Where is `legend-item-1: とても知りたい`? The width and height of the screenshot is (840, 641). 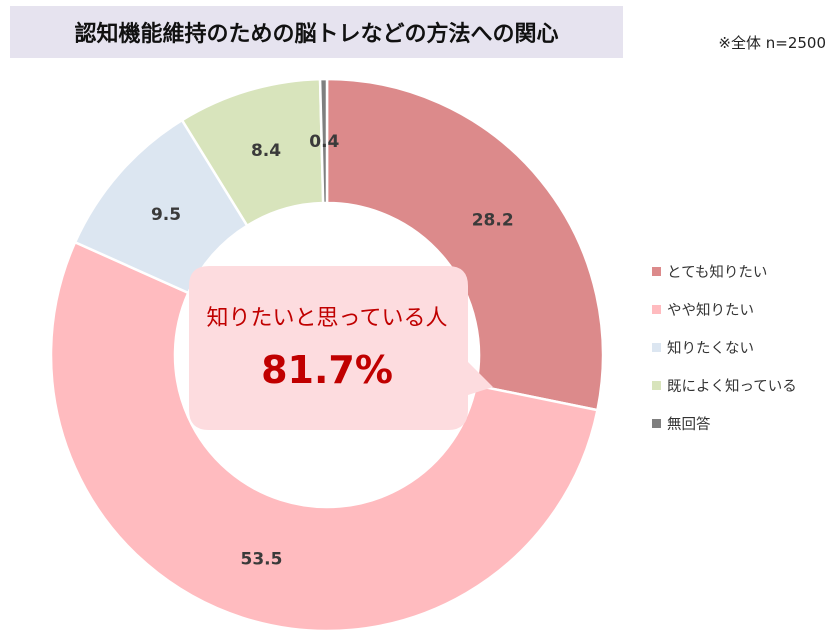 legend-item-1: とても知りたい is located at coordinates (724, 271).